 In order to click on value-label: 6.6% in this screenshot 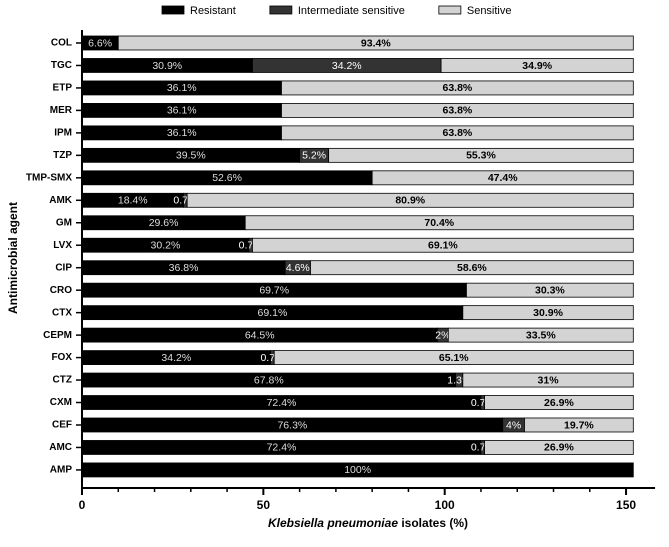, I will do `click(100, 43)`.